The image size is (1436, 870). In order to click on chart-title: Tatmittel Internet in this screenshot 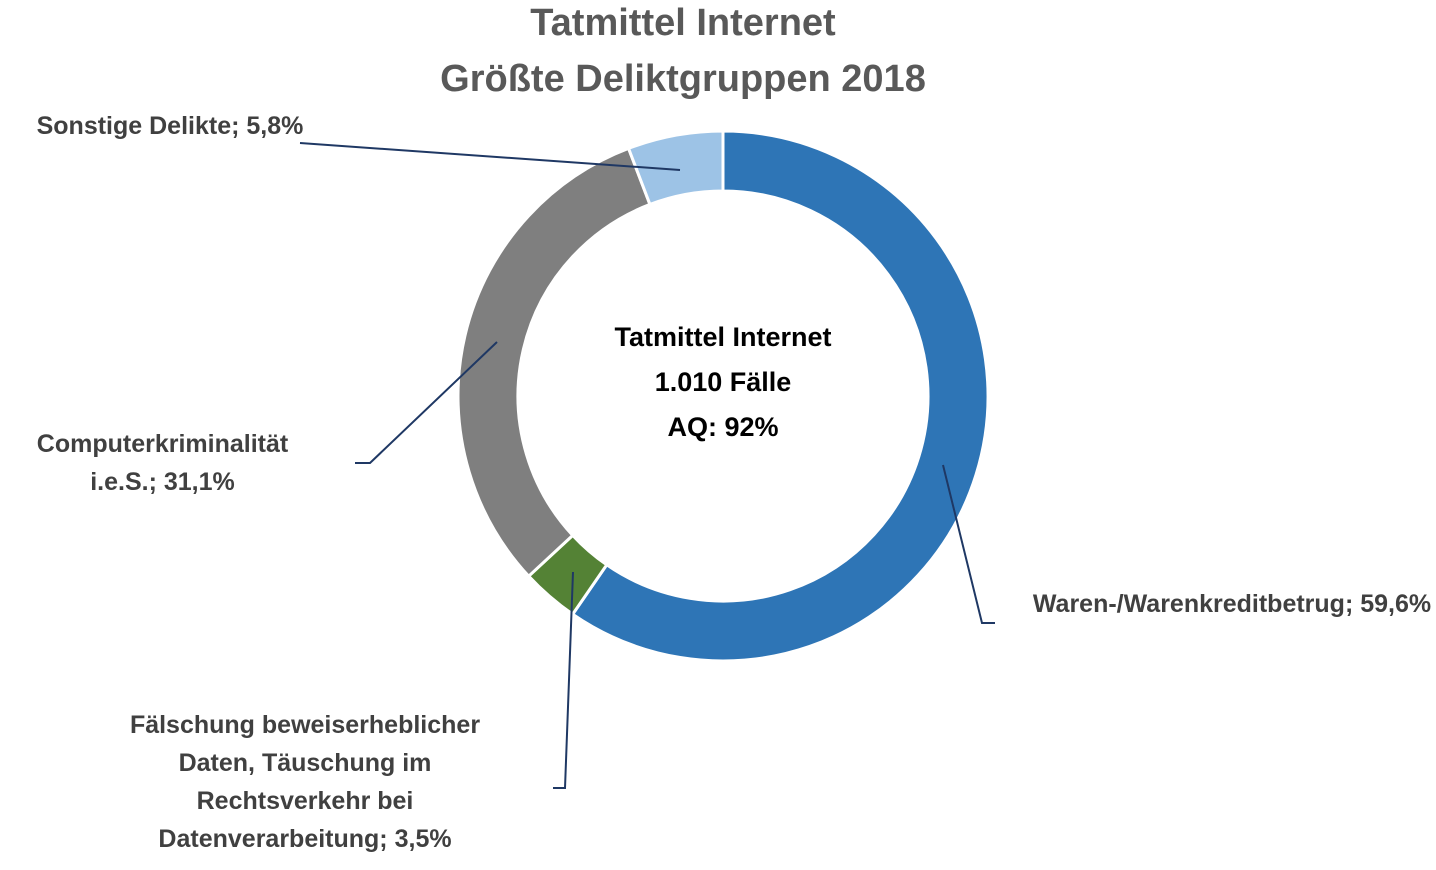, I will do `click(683, 23)`.